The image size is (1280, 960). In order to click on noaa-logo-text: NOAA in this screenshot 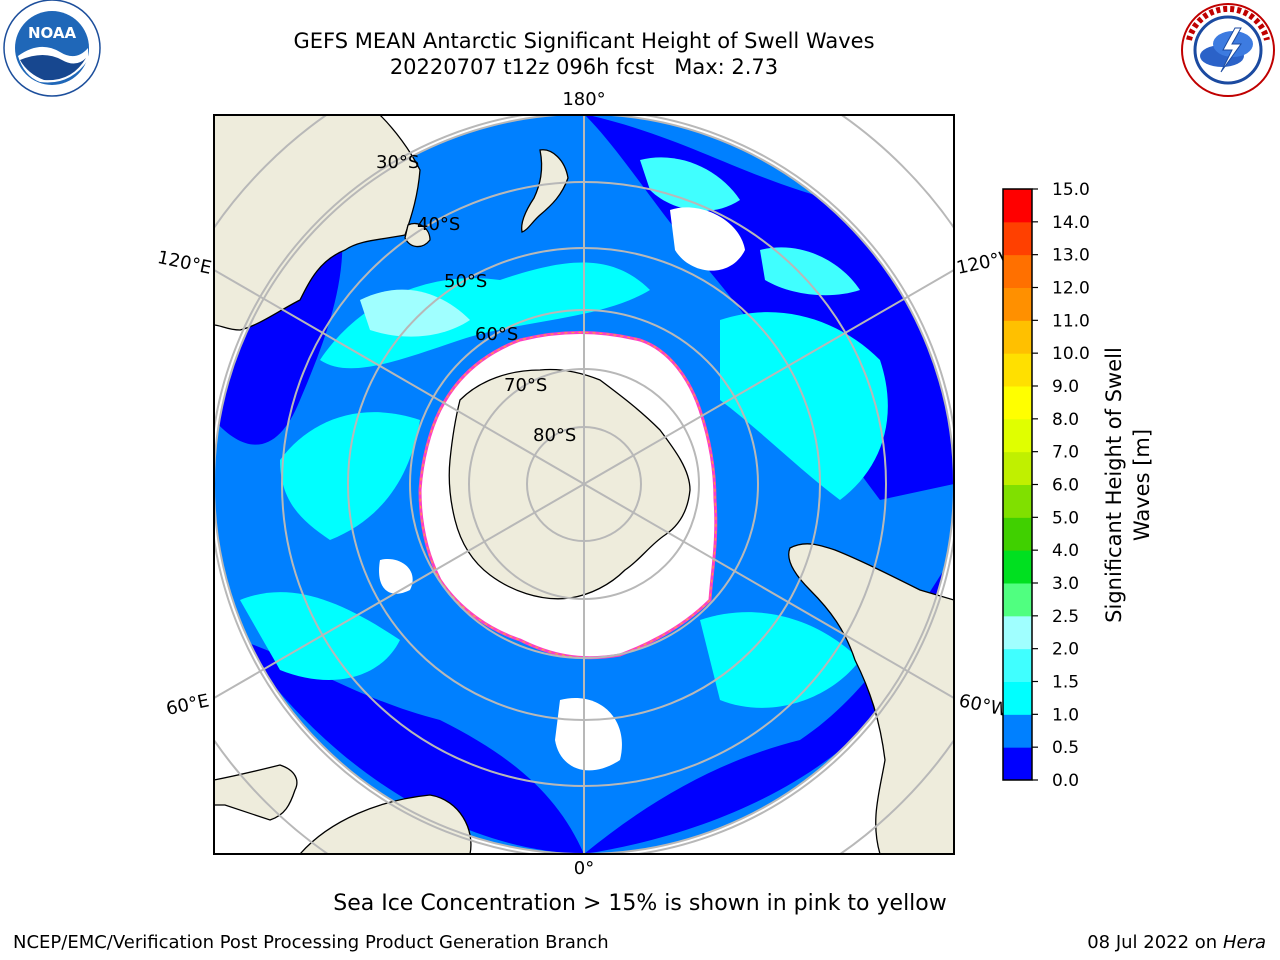, I will do `click(52, 33)`.